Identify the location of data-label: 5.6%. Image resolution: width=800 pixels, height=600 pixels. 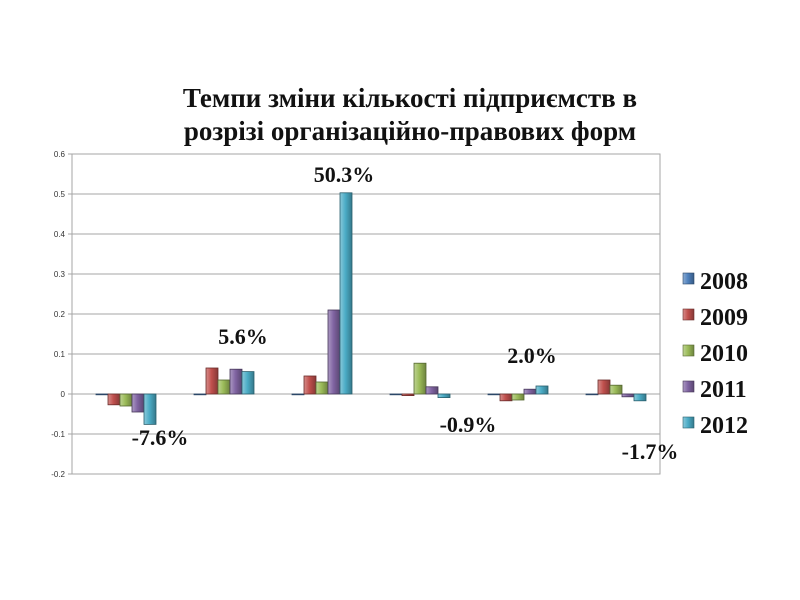
(243, 336).